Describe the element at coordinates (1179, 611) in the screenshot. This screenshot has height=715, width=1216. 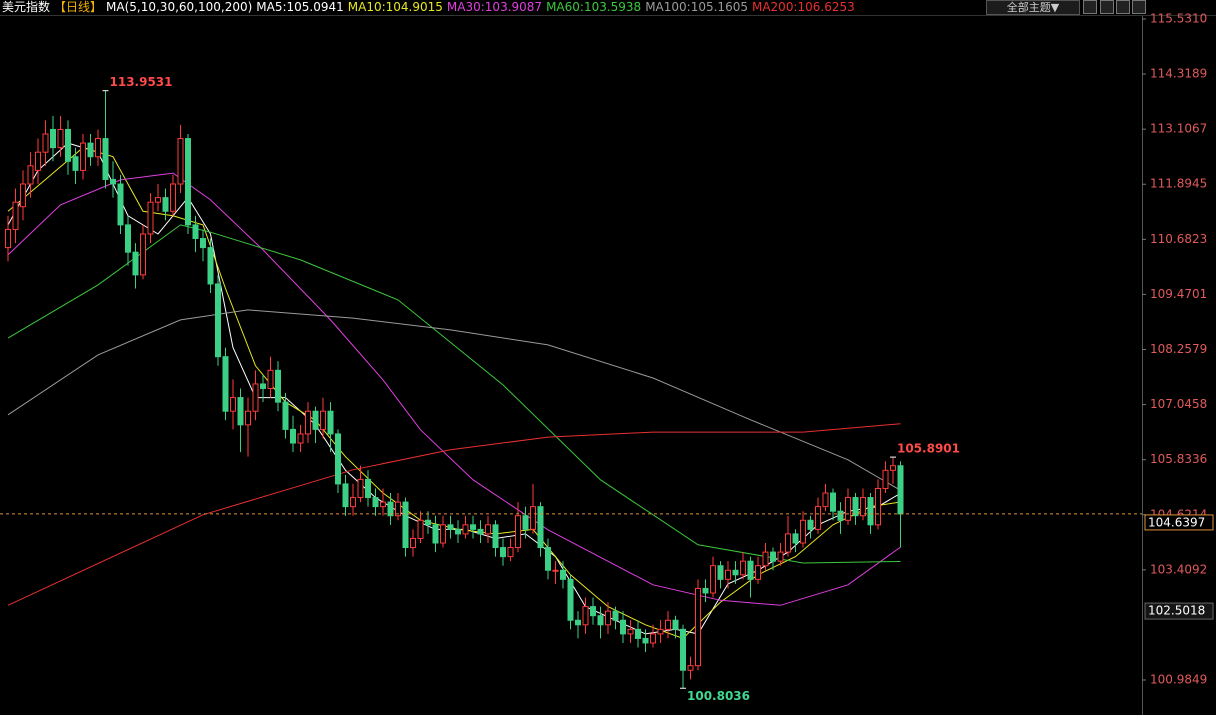
I see `price-marker-box` at that location.